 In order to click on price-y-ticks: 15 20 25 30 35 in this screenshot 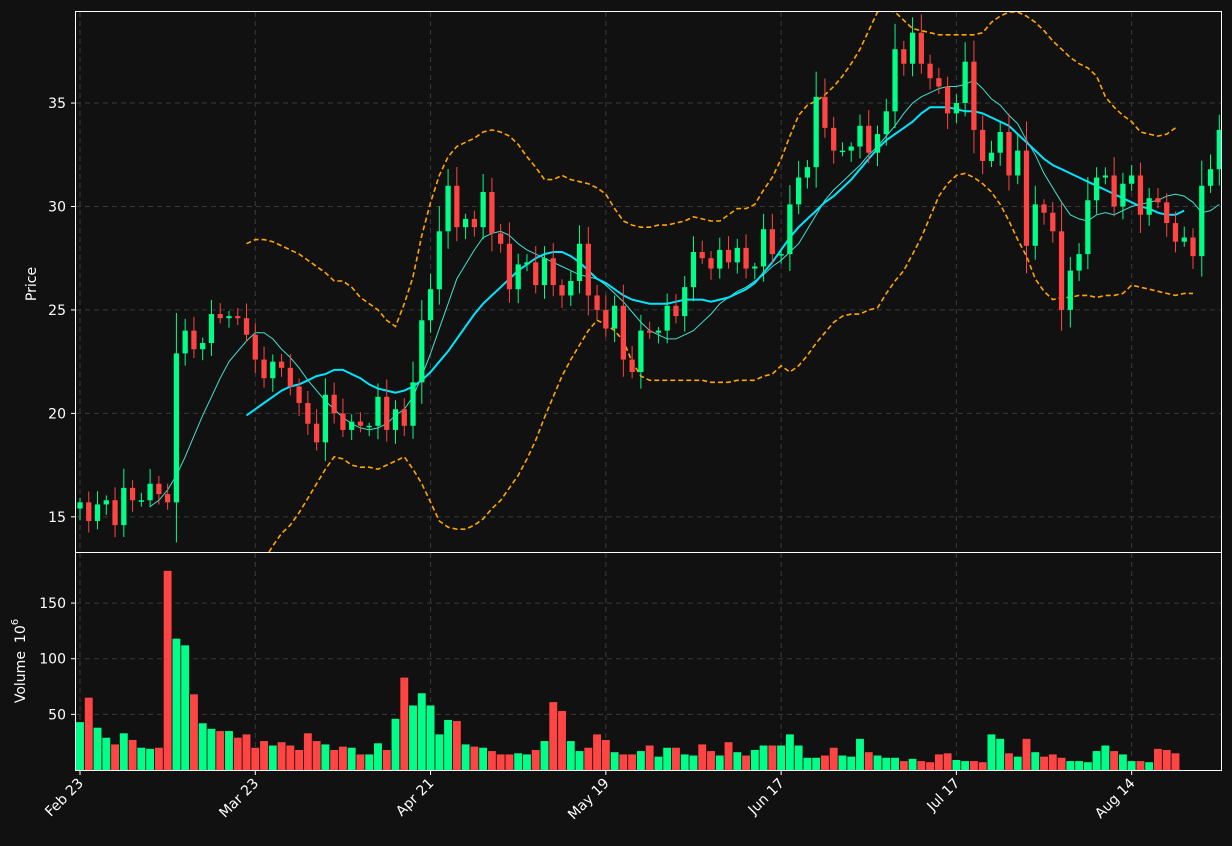, I will do `click(62, 311)`.